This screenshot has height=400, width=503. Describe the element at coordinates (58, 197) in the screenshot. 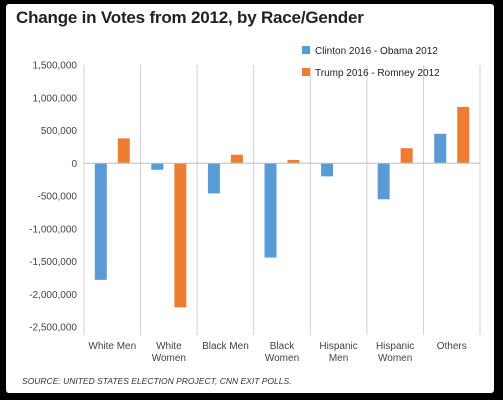

I see `y-tick-label: -500,000` at that location.